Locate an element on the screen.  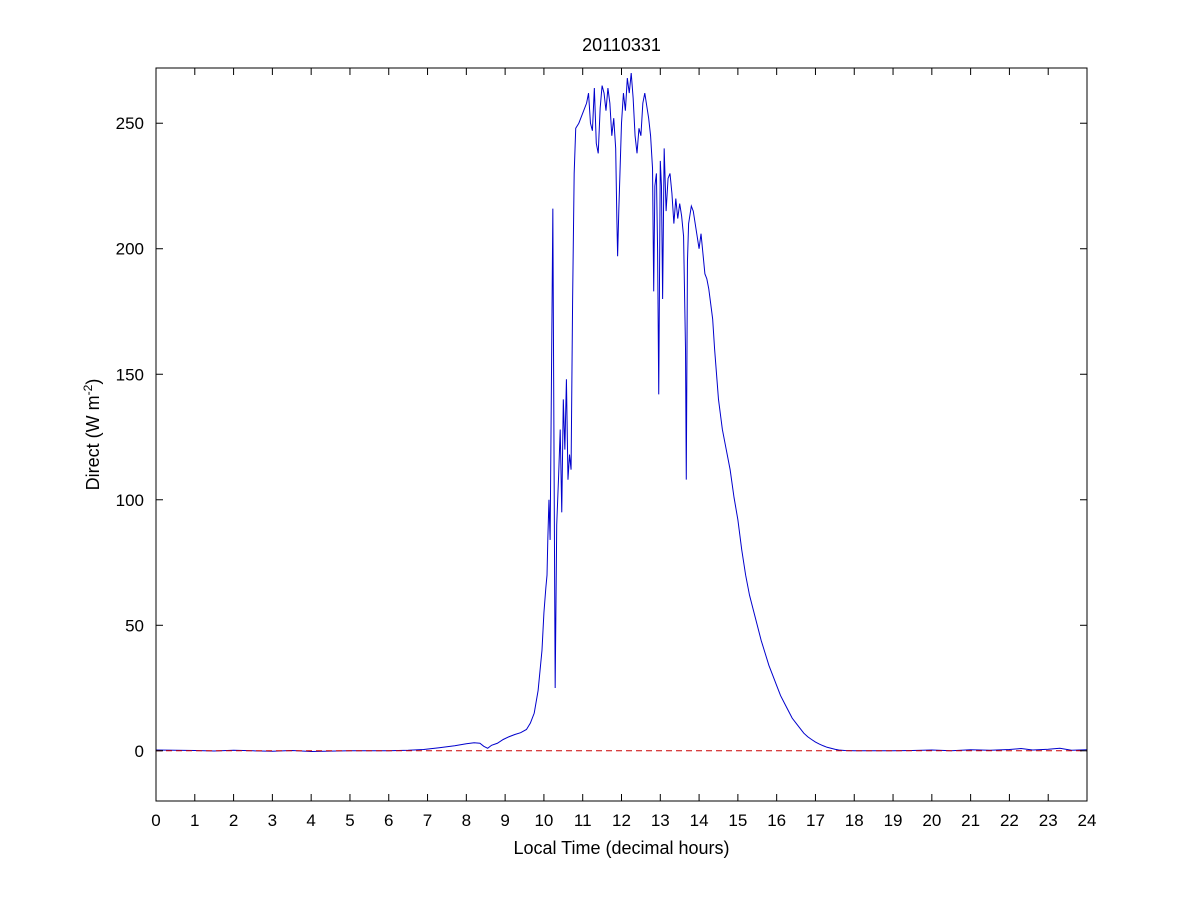
y-tick-label: 0 is located at coordinates (139, 751).